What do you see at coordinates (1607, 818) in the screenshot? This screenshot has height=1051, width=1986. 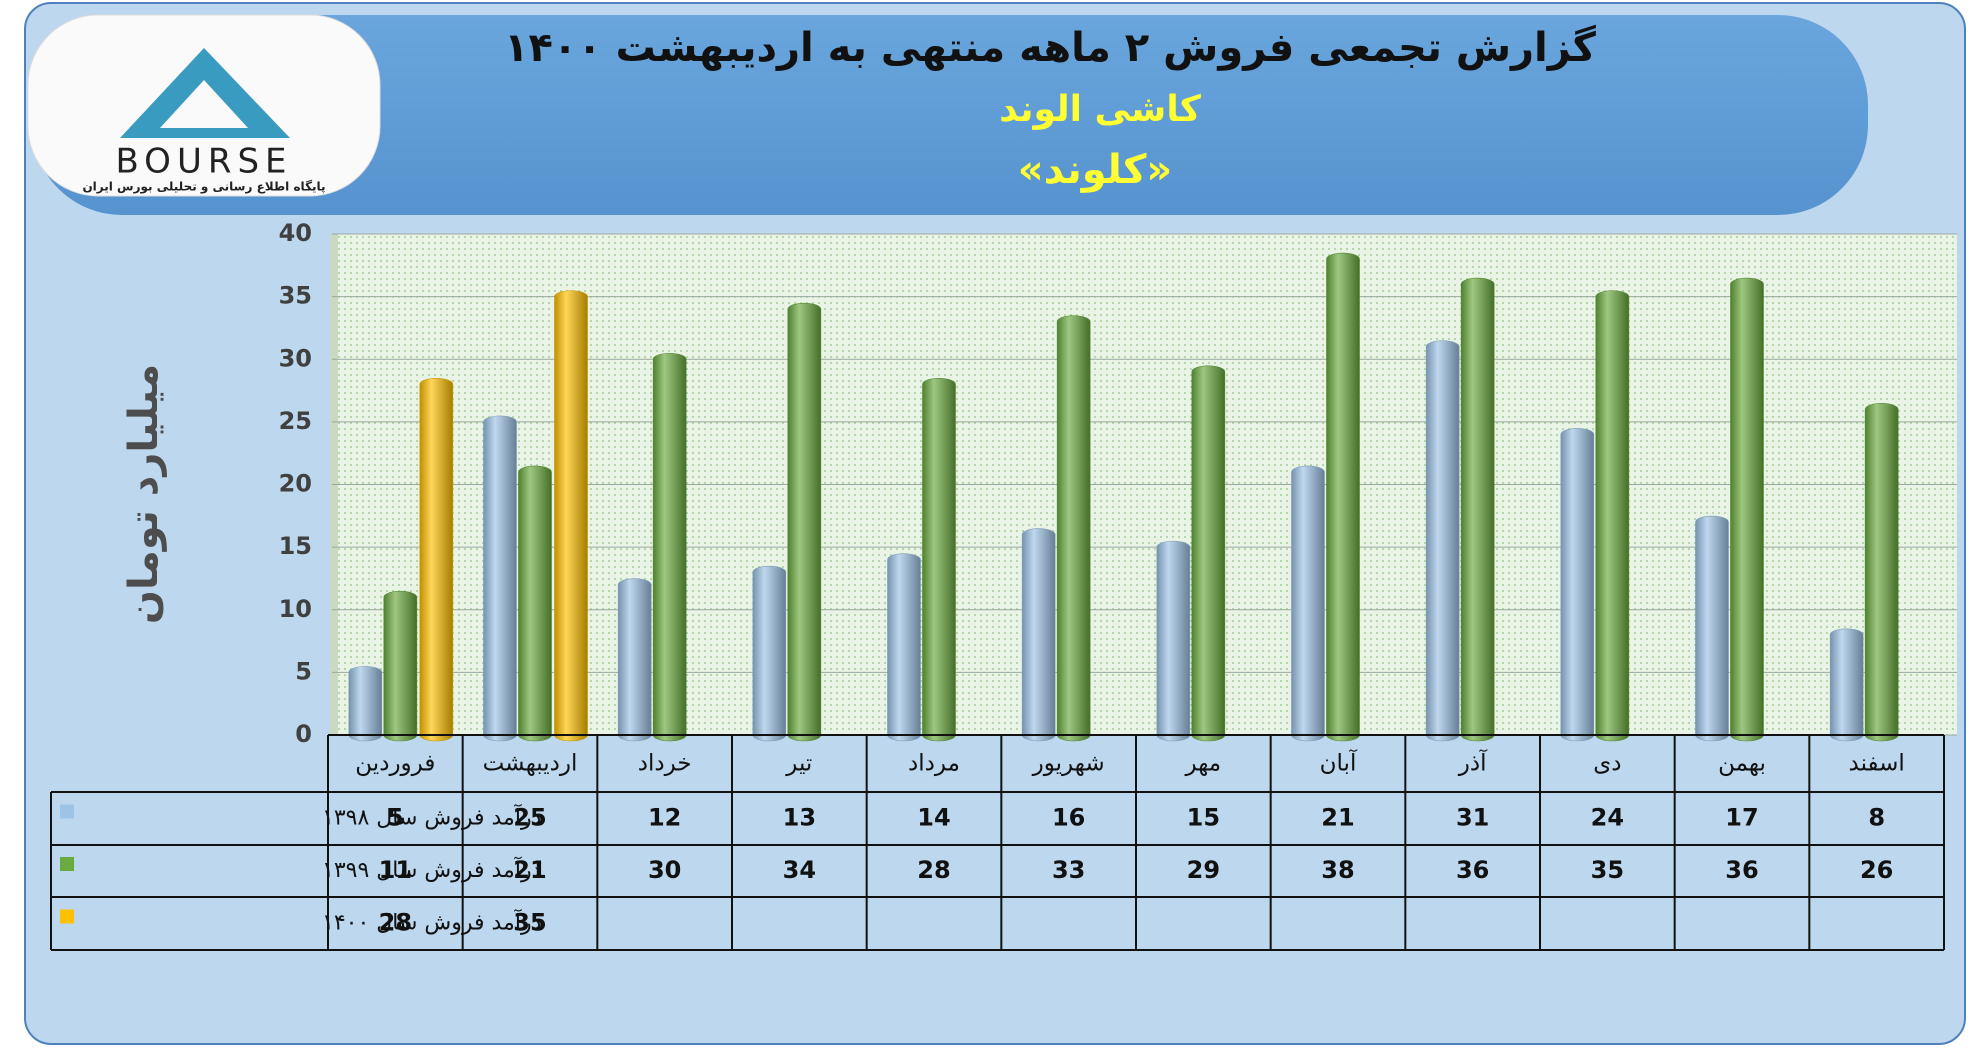 I see `table-cell: 24` at bounding box center [1607, 818].